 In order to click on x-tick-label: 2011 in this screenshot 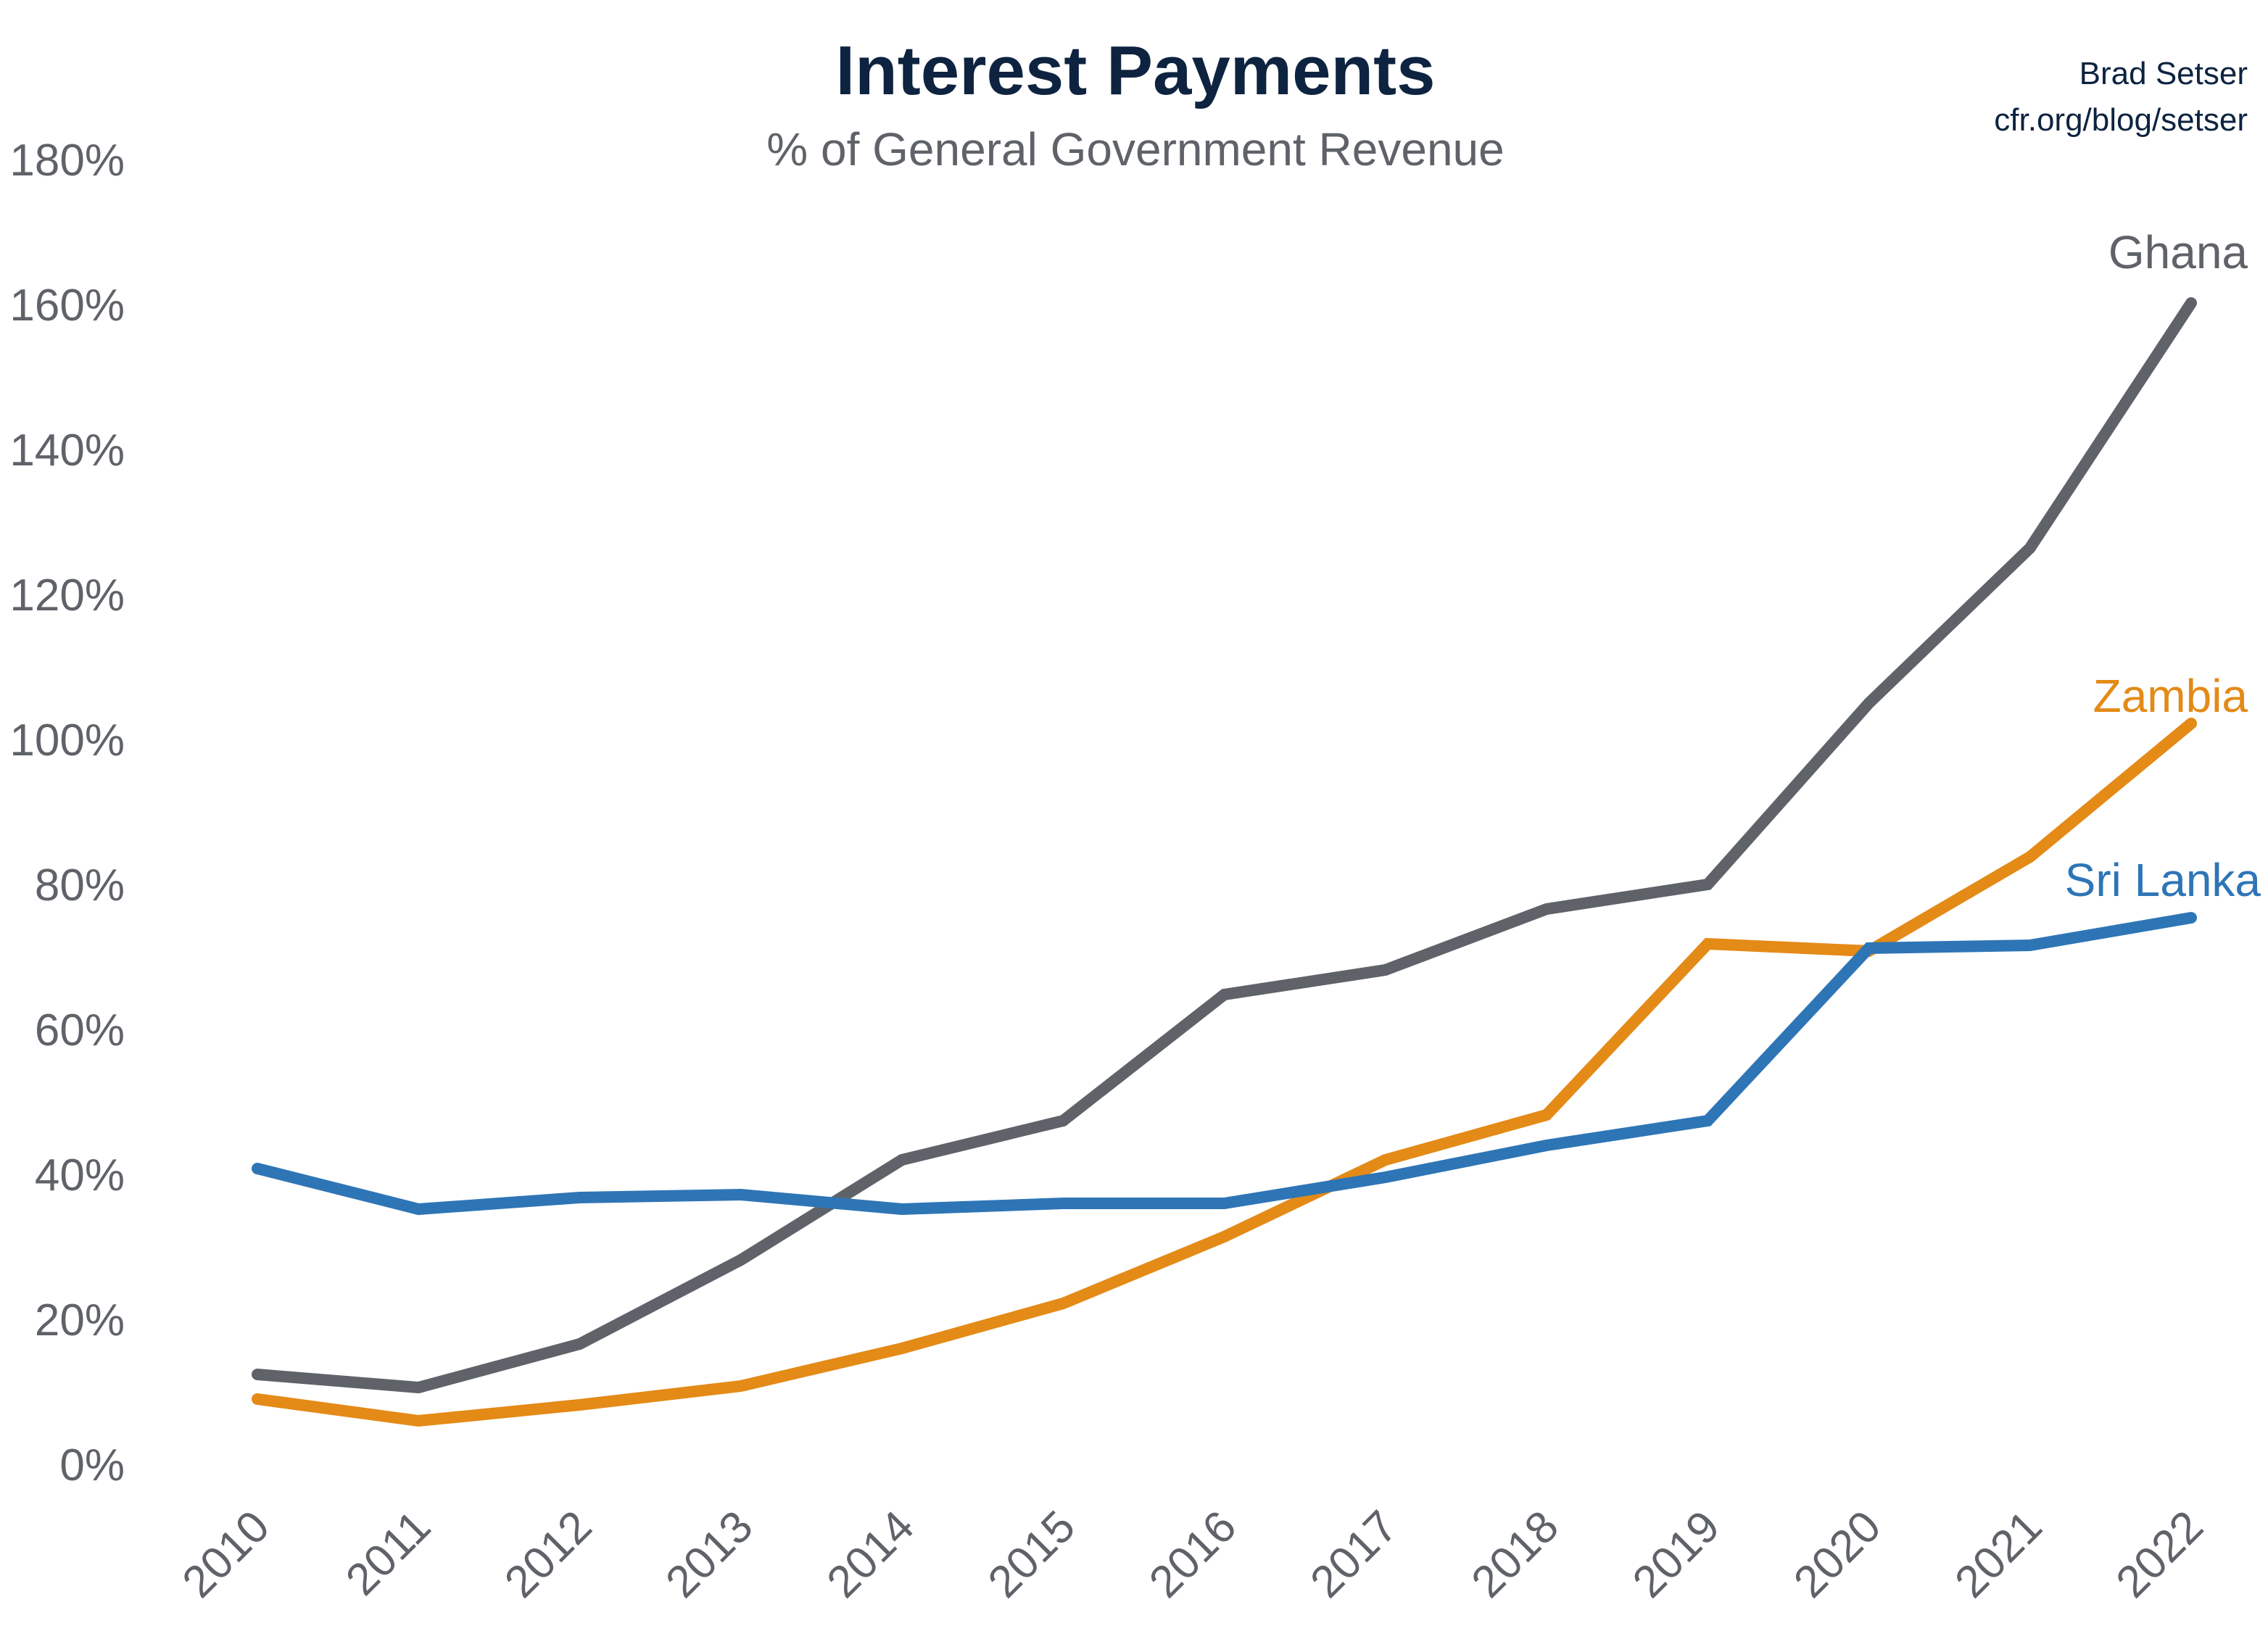, I will do `click(388, 1553)`.